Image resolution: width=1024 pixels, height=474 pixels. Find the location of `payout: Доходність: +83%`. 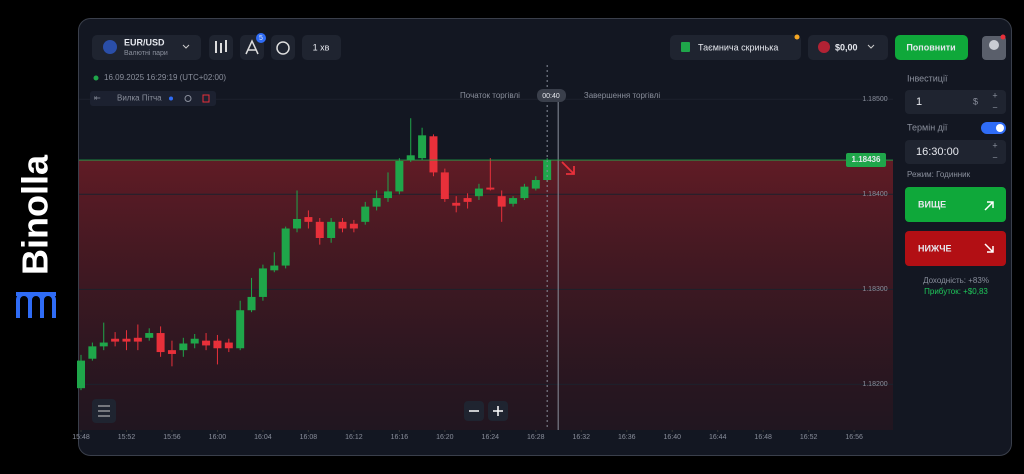

payout: Доходність: +83% is located at coordinates (956, 280).